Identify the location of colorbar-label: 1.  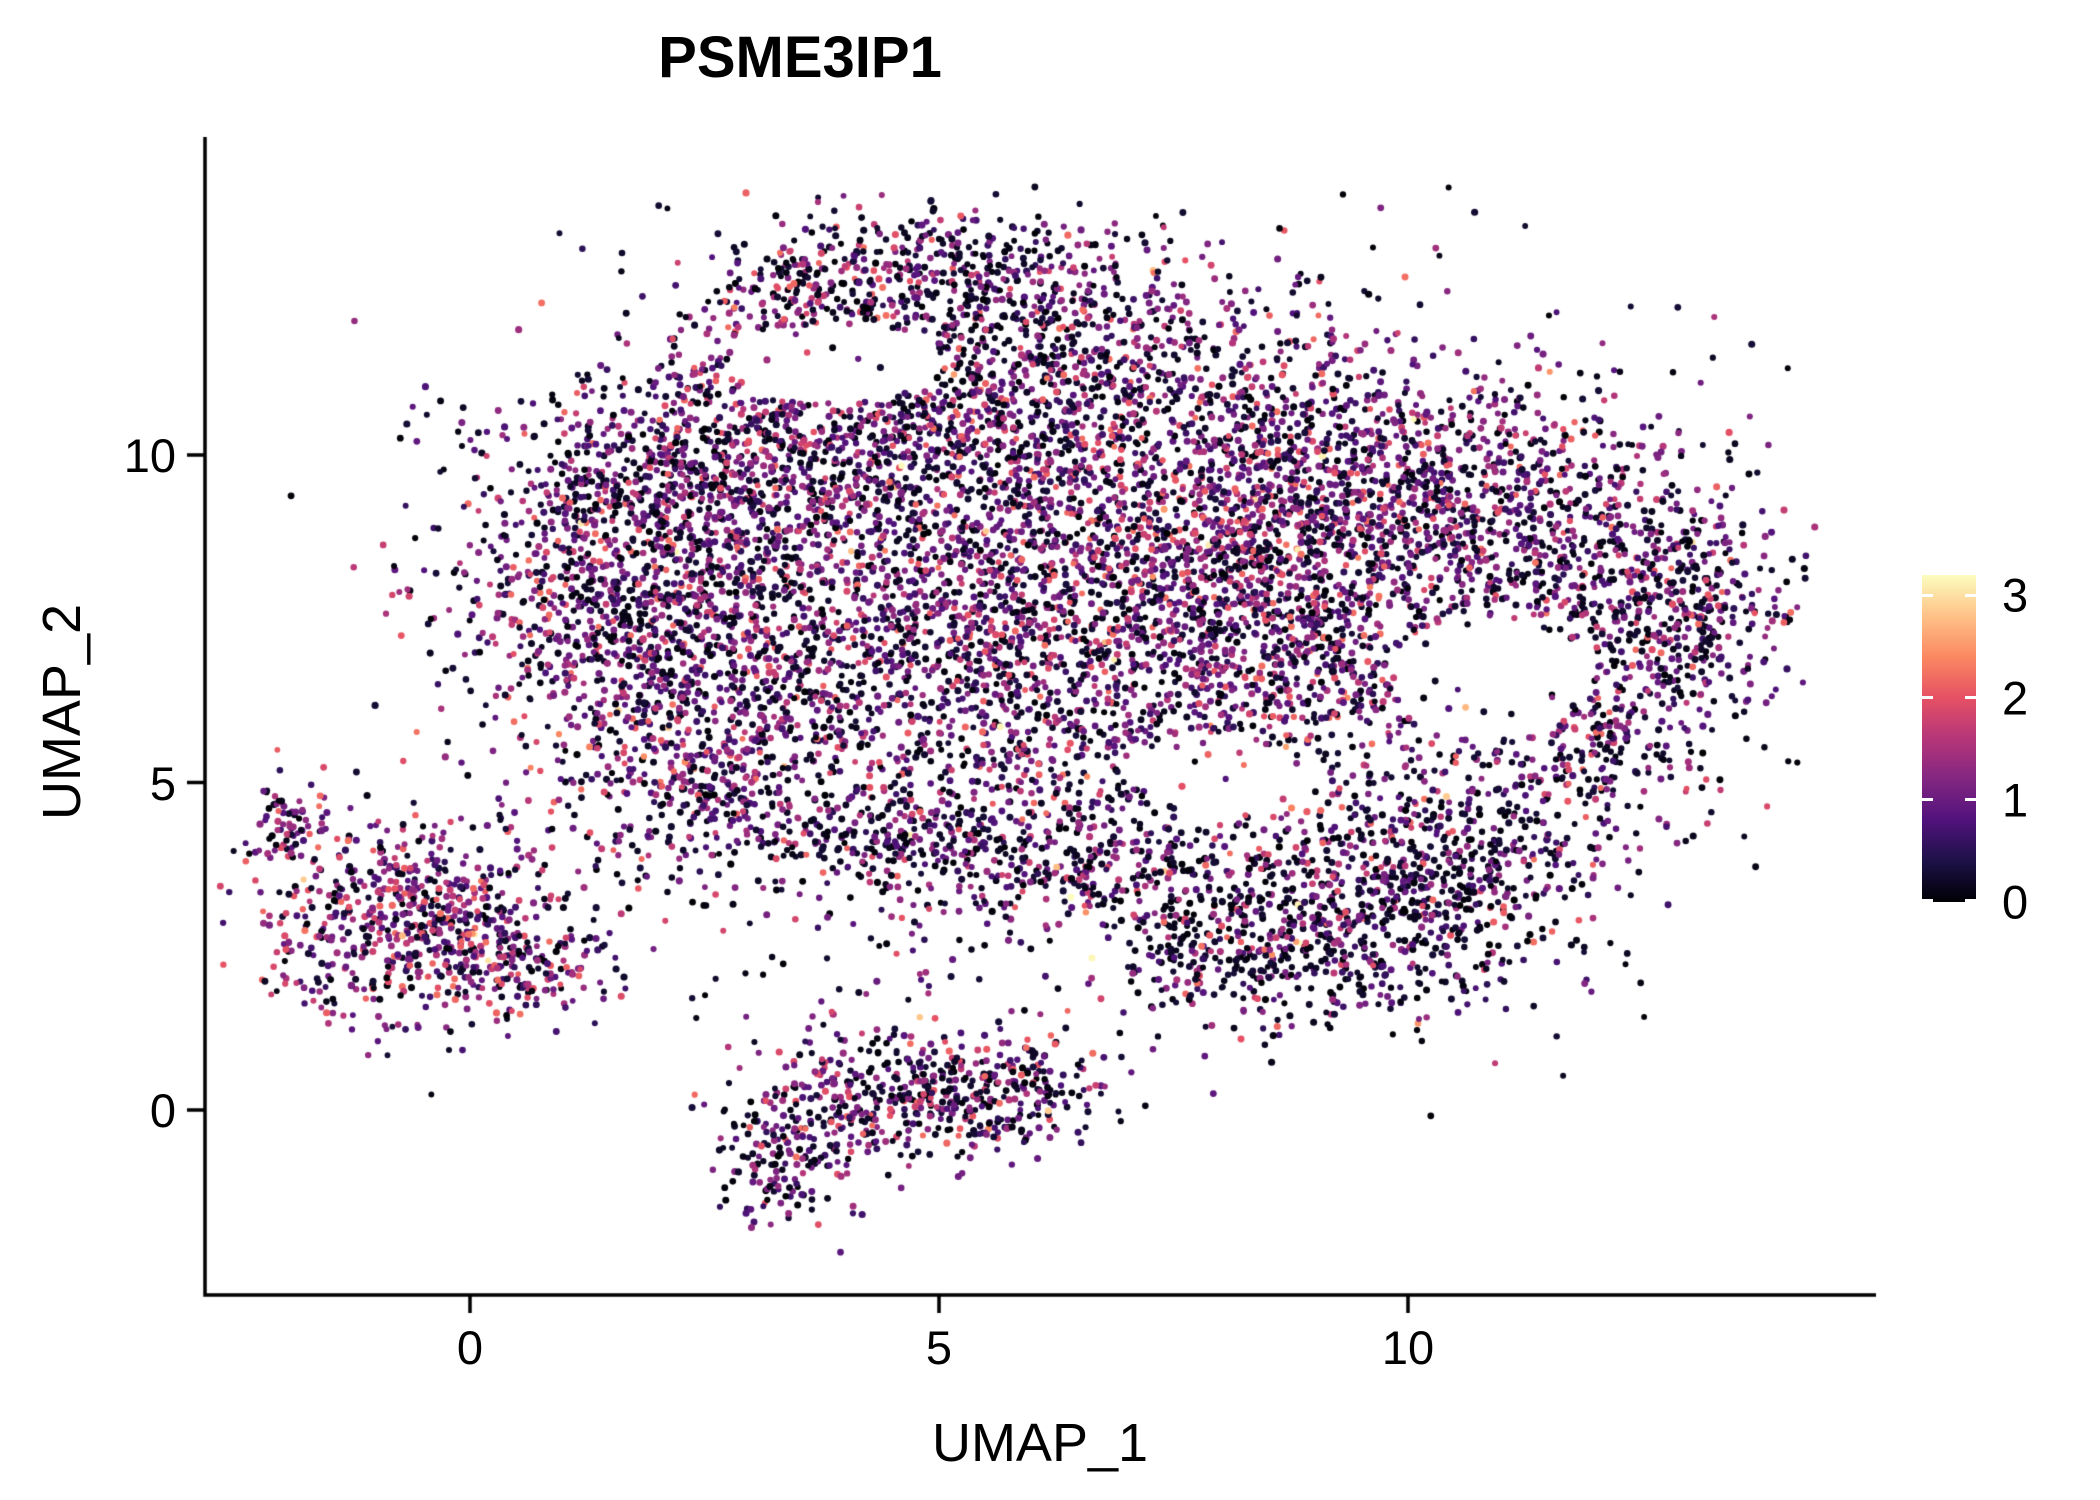
(2015, 800).